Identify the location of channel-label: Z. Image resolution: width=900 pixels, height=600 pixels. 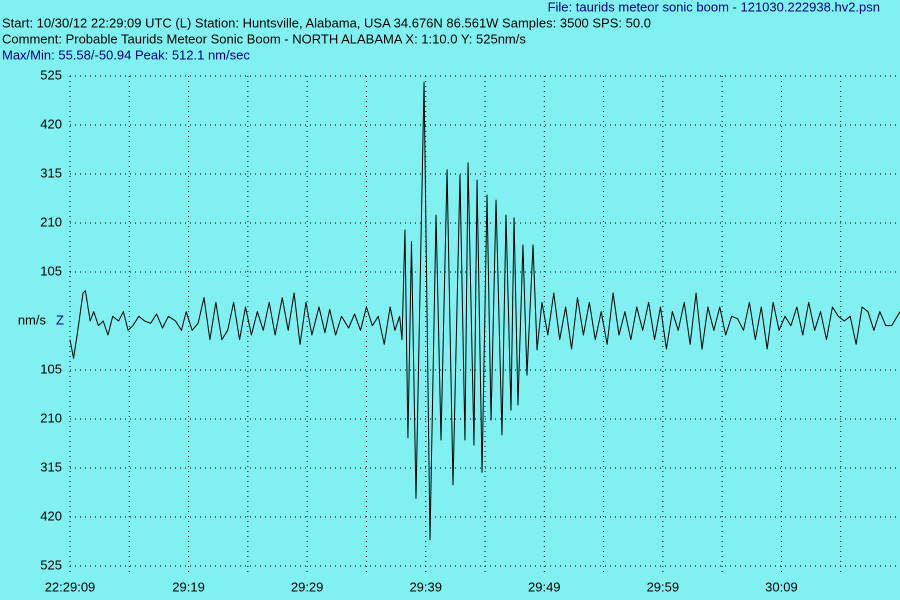
(60, 319).